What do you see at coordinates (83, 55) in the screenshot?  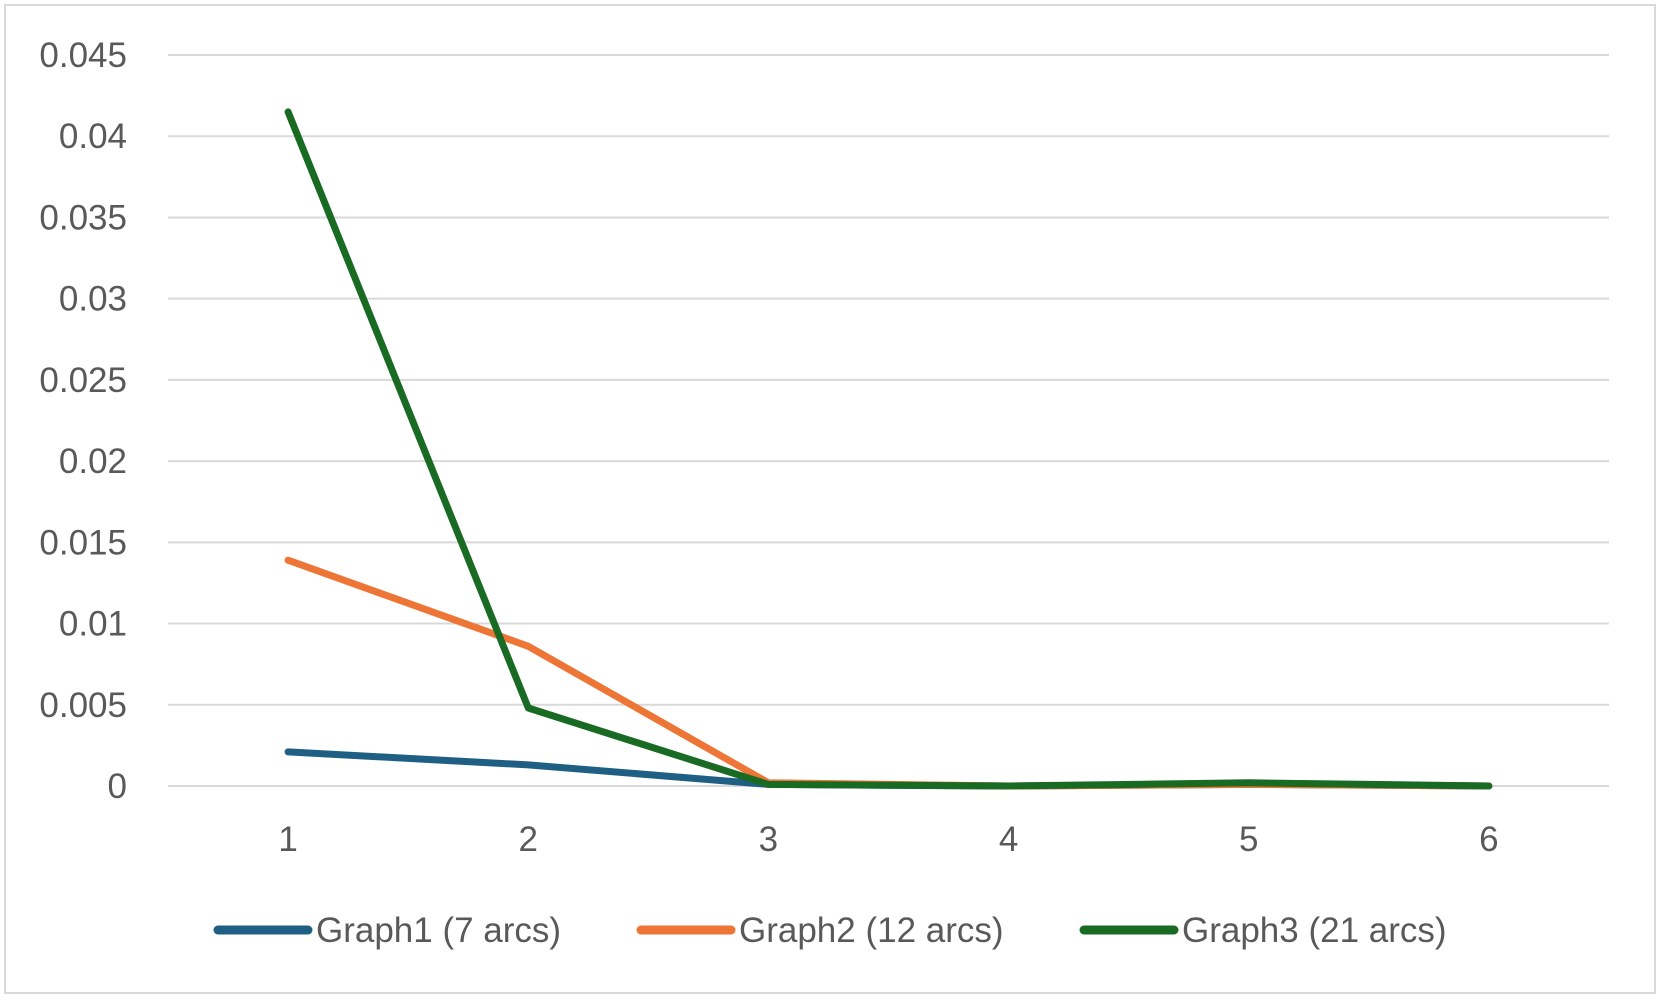 I see `y-tick-label: 0.045` at bounding box center [83, 55].